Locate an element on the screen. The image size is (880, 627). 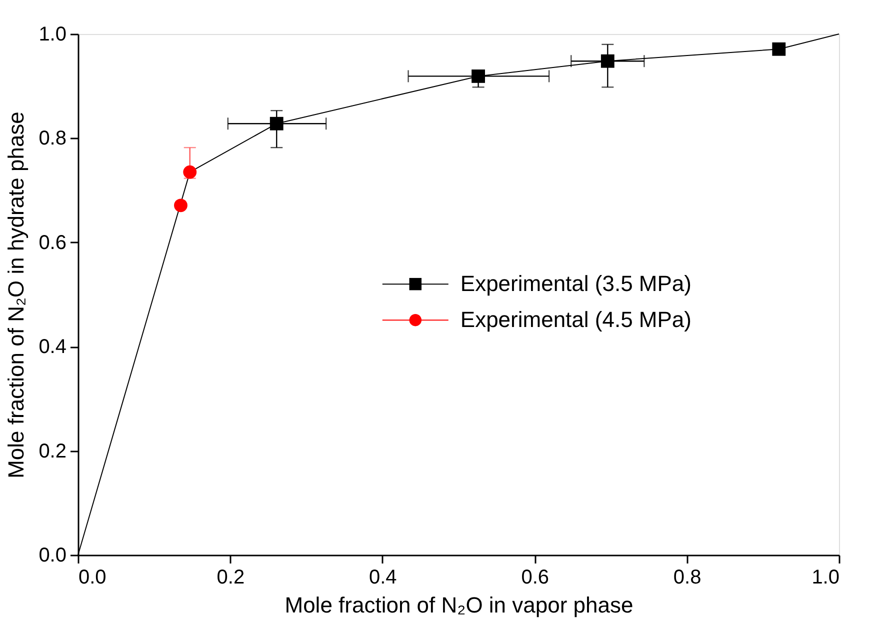
x-tick-label: 0.2 is located at coordinates (230, 577).